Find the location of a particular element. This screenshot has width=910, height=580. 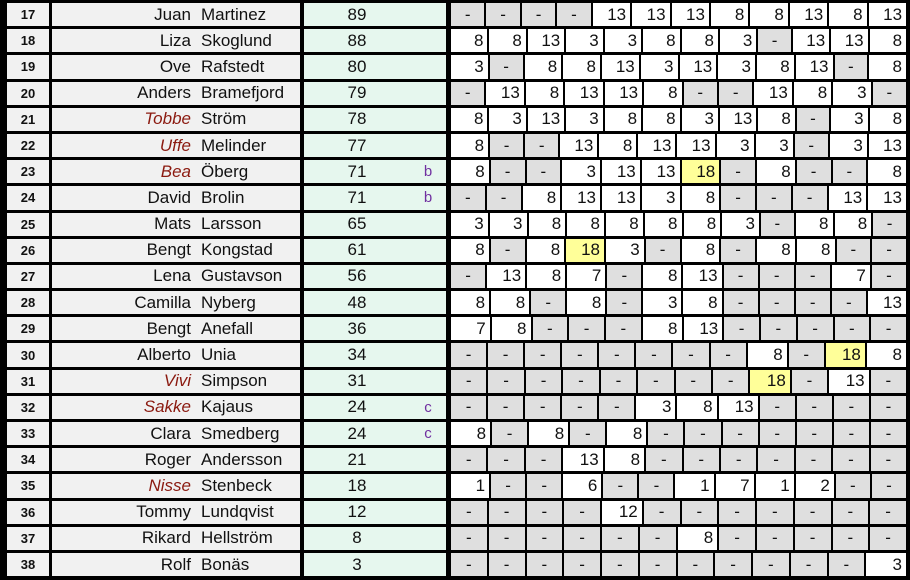

round-score-cell: 1 is located at coordinates (775, 486).